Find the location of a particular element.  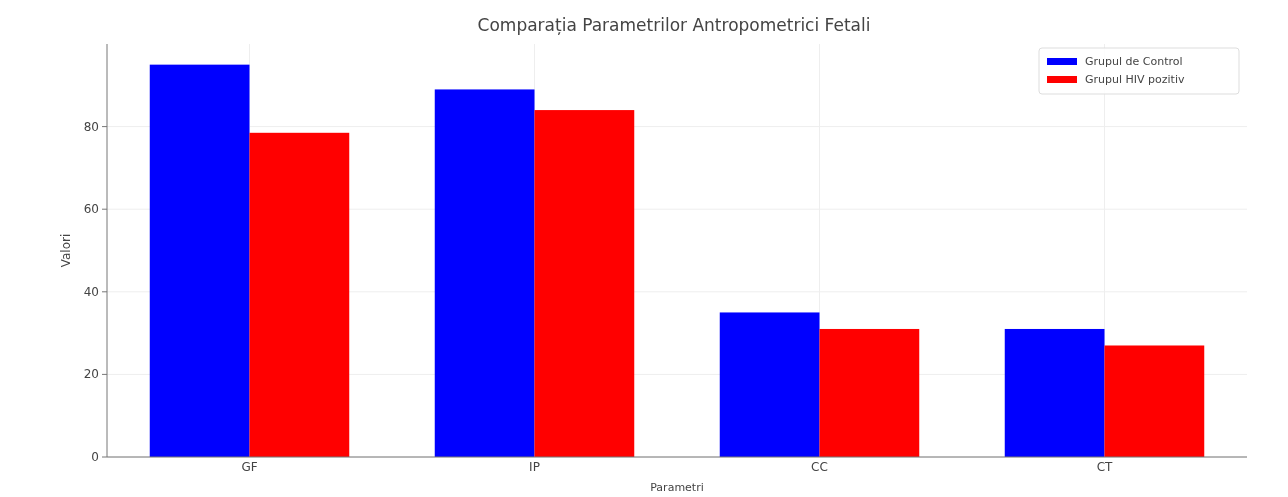

legend-label: Grupul HIV pozitiv is located at coordinates (1135, 79).